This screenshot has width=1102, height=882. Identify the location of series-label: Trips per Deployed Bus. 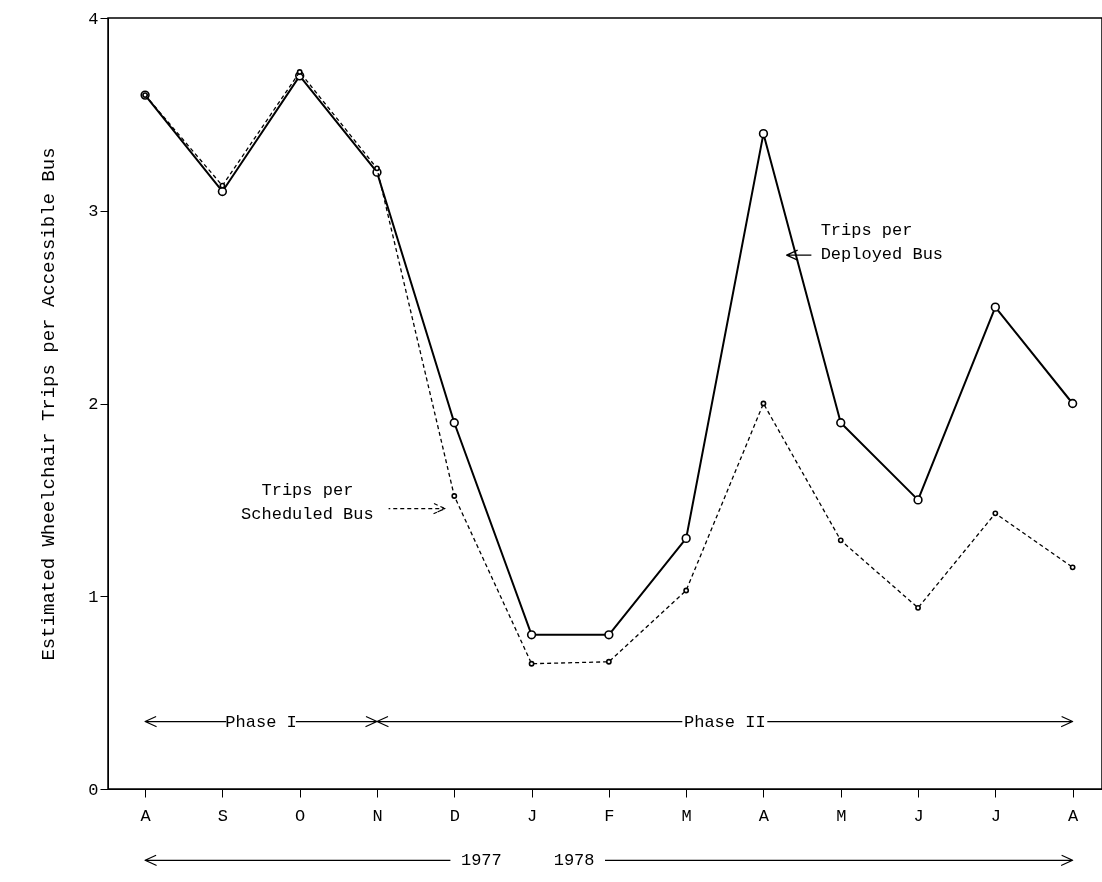
(882, 243).